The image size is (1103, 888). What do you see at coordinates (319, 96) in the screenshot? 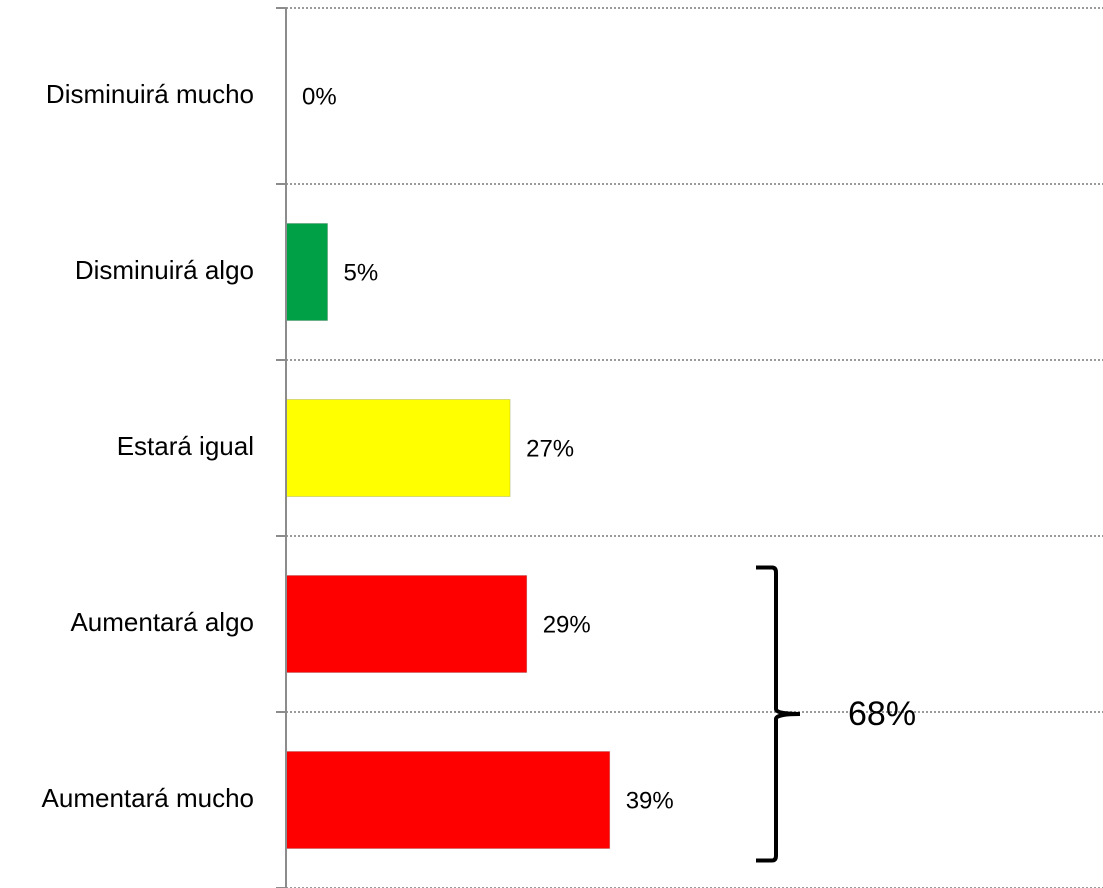
I see `data-label: 0%` at bounding box center [319, 96].